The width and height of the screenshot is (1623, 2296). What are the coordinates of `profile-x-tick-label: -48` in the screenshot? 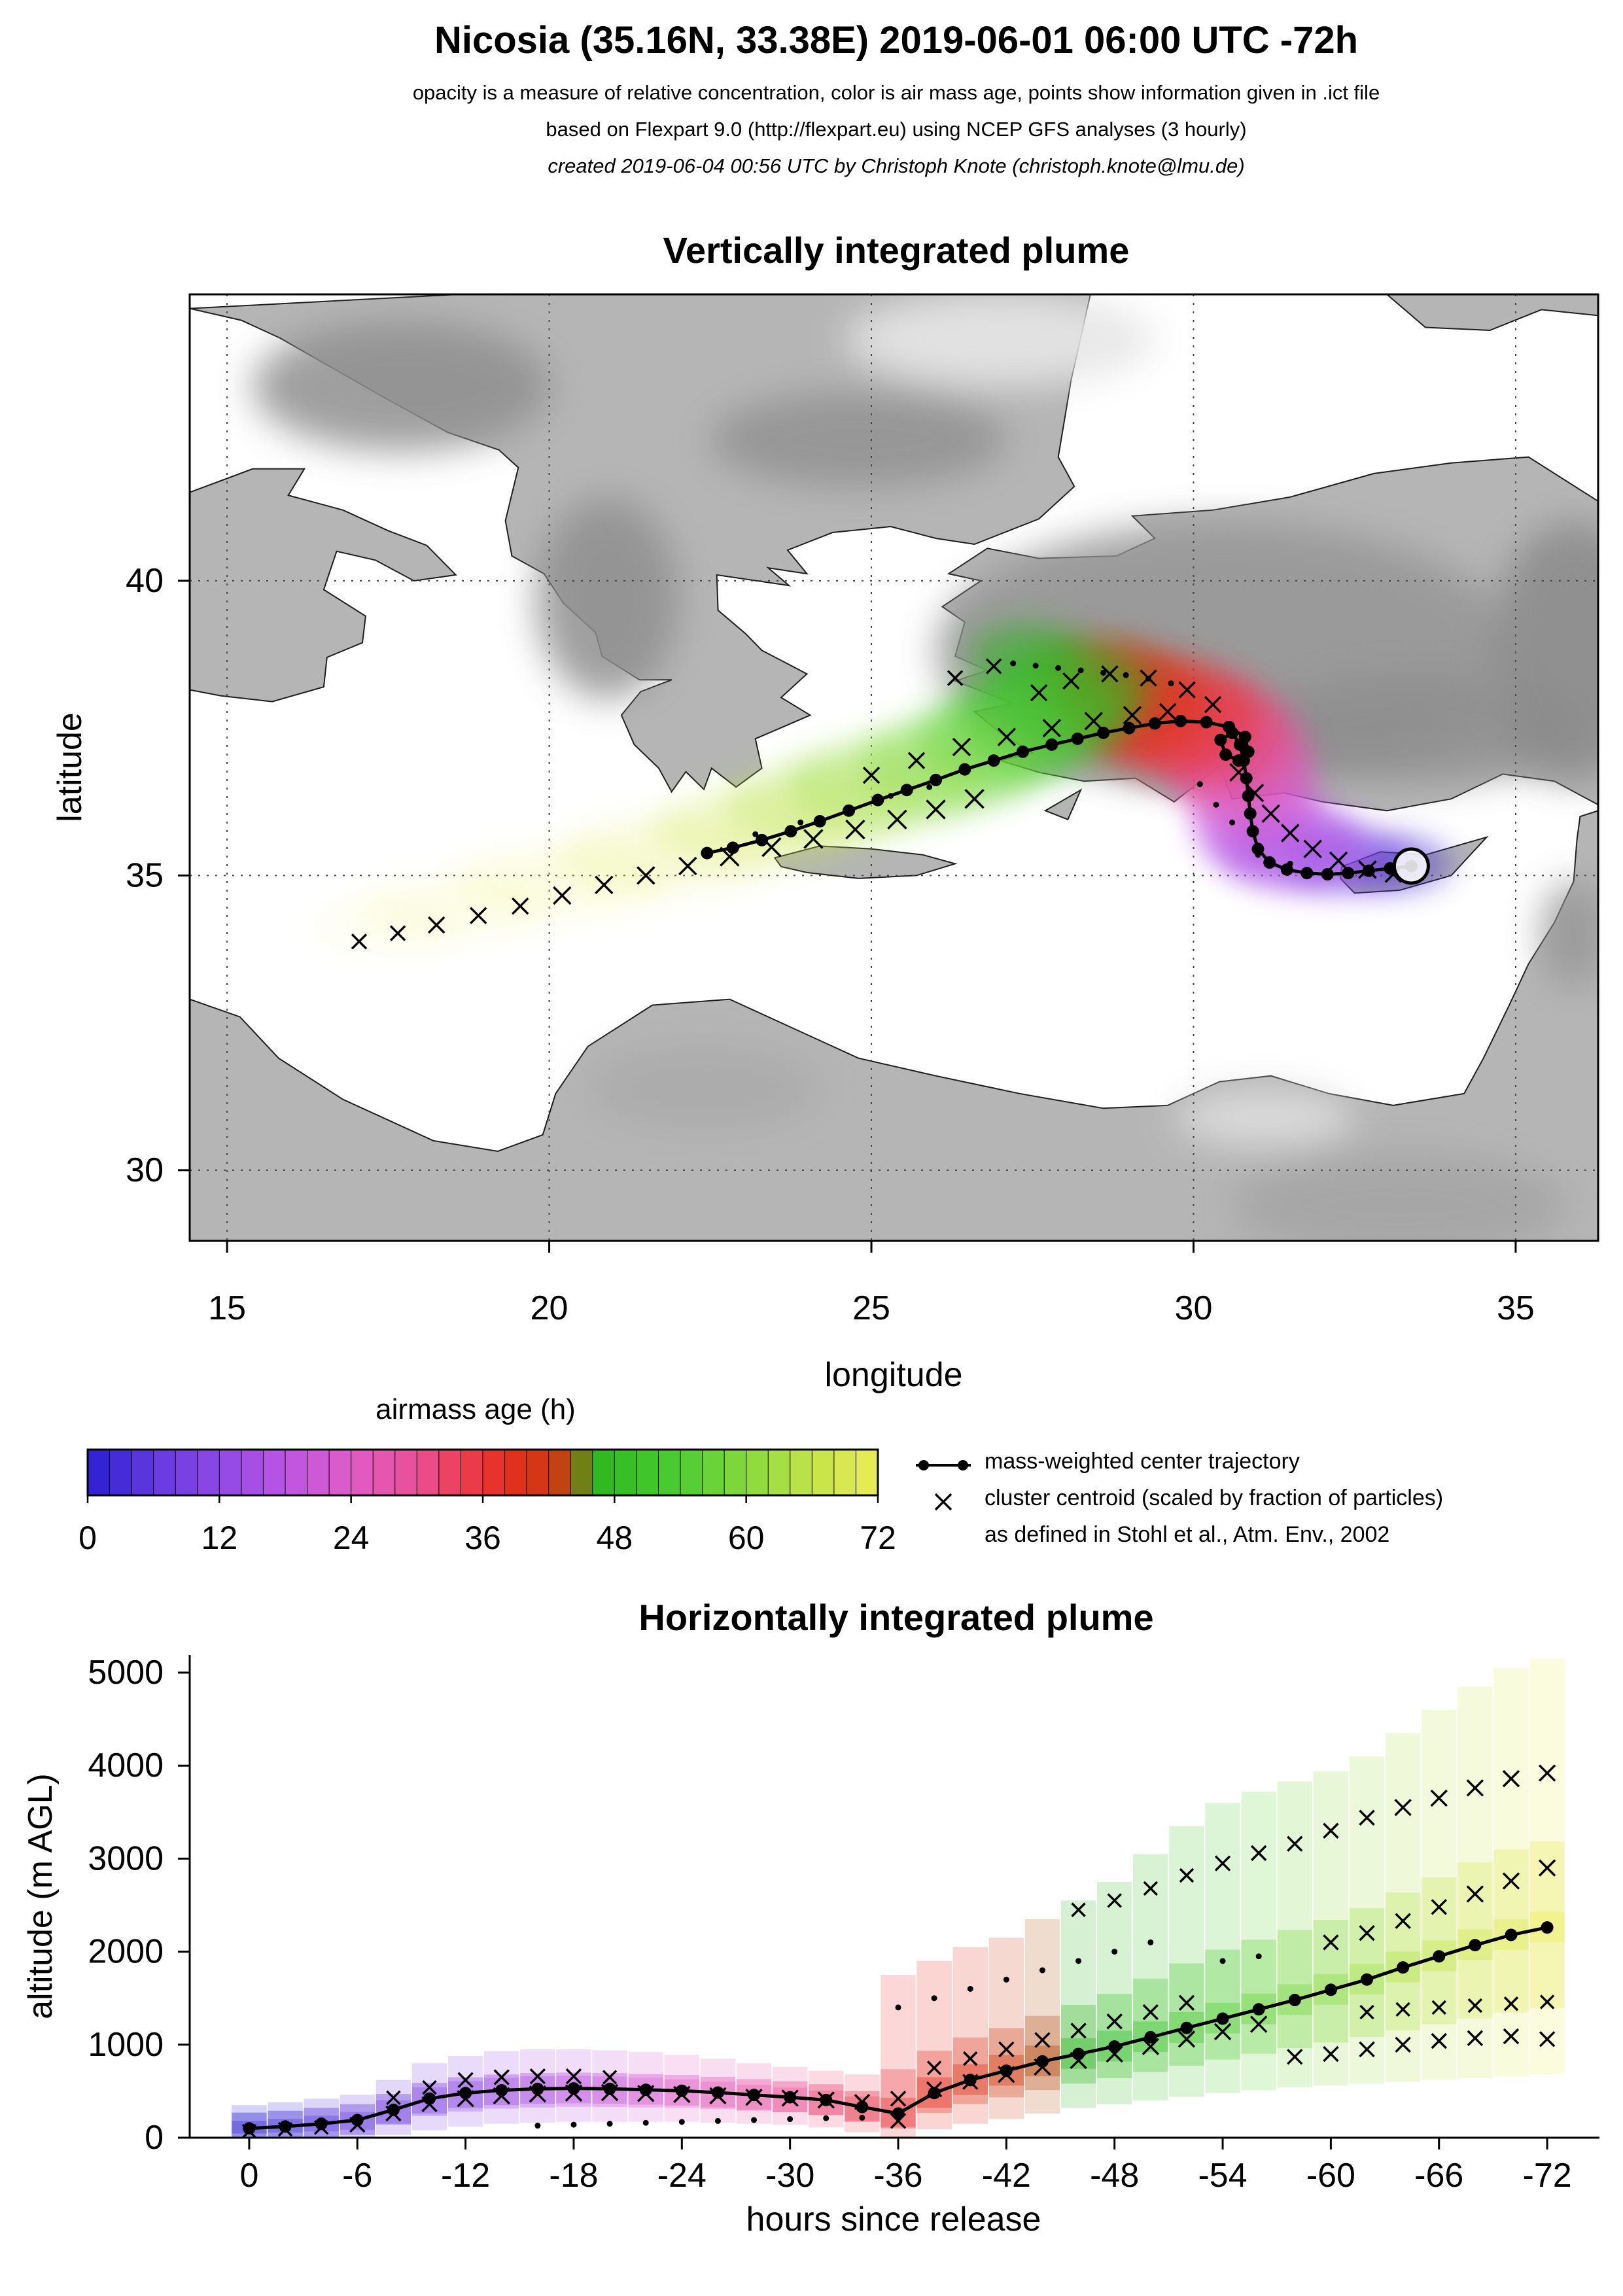 It's located at (1114, 2176).